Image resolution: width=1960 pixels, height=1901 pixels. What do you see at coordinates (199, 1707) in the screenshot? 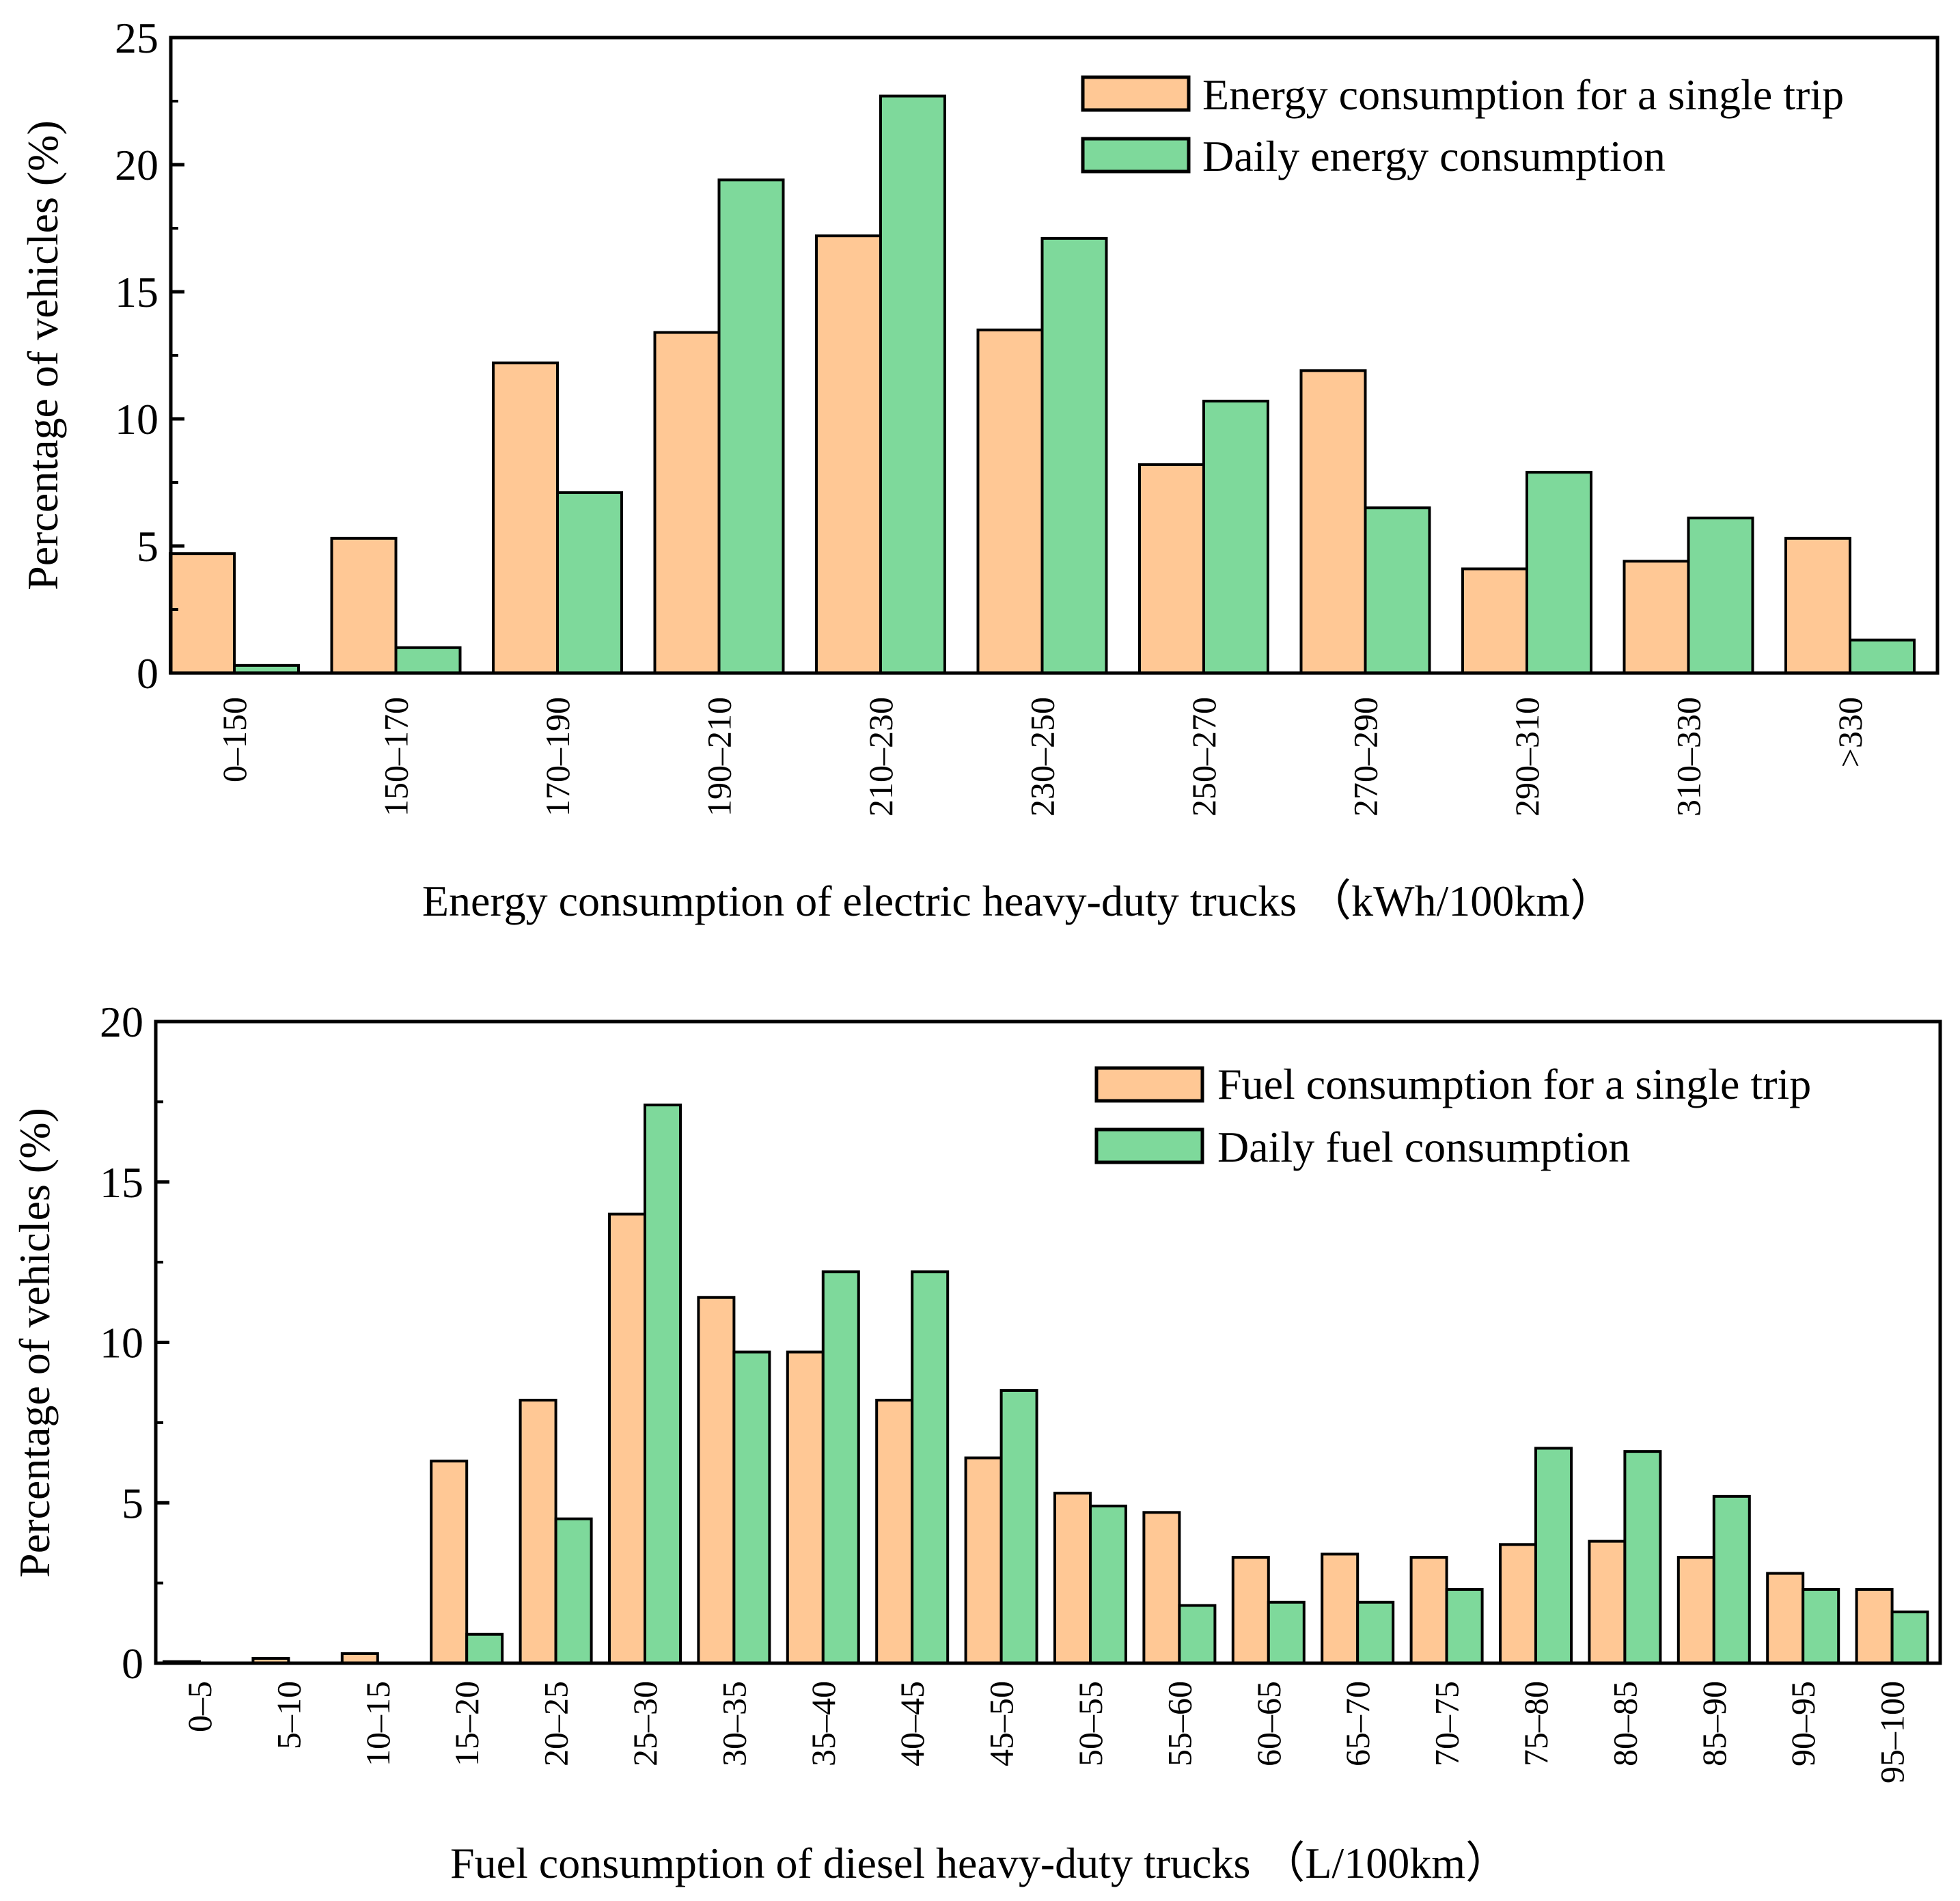
I see `fuel-x-tick-label: 0–5` at bounding box center [199, 1707].